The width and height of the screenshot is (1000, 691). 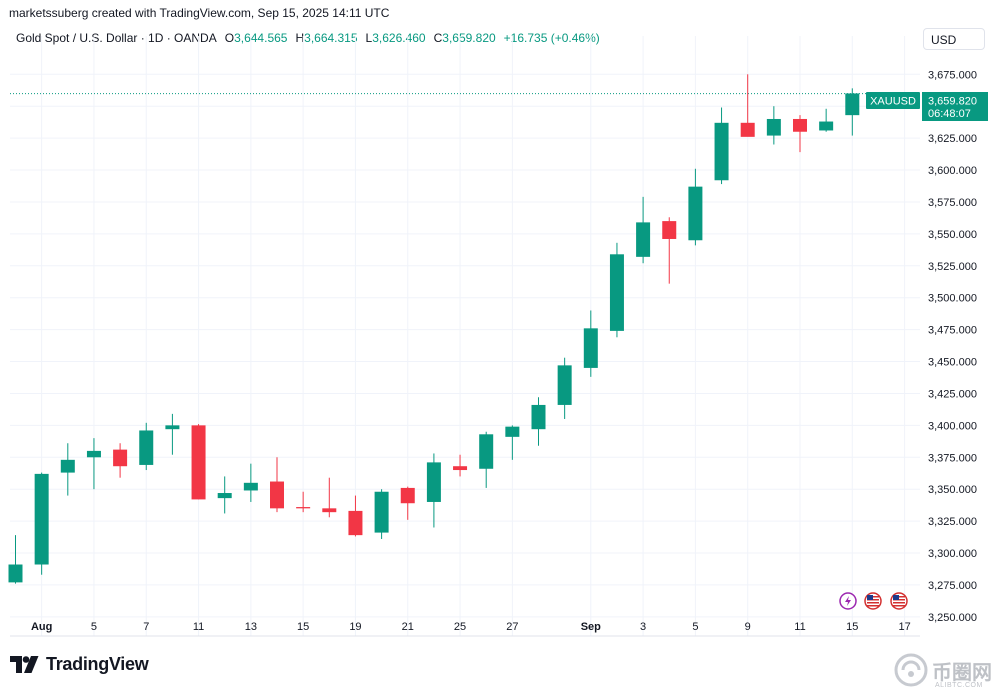 I want to click on price-tag-bg, so click(x=955, y=106).